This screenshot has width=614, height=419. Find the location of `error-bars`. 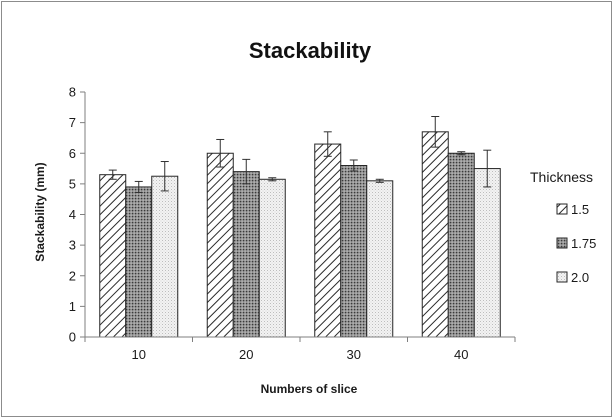

error-bars is located at coordinates (300, 154).